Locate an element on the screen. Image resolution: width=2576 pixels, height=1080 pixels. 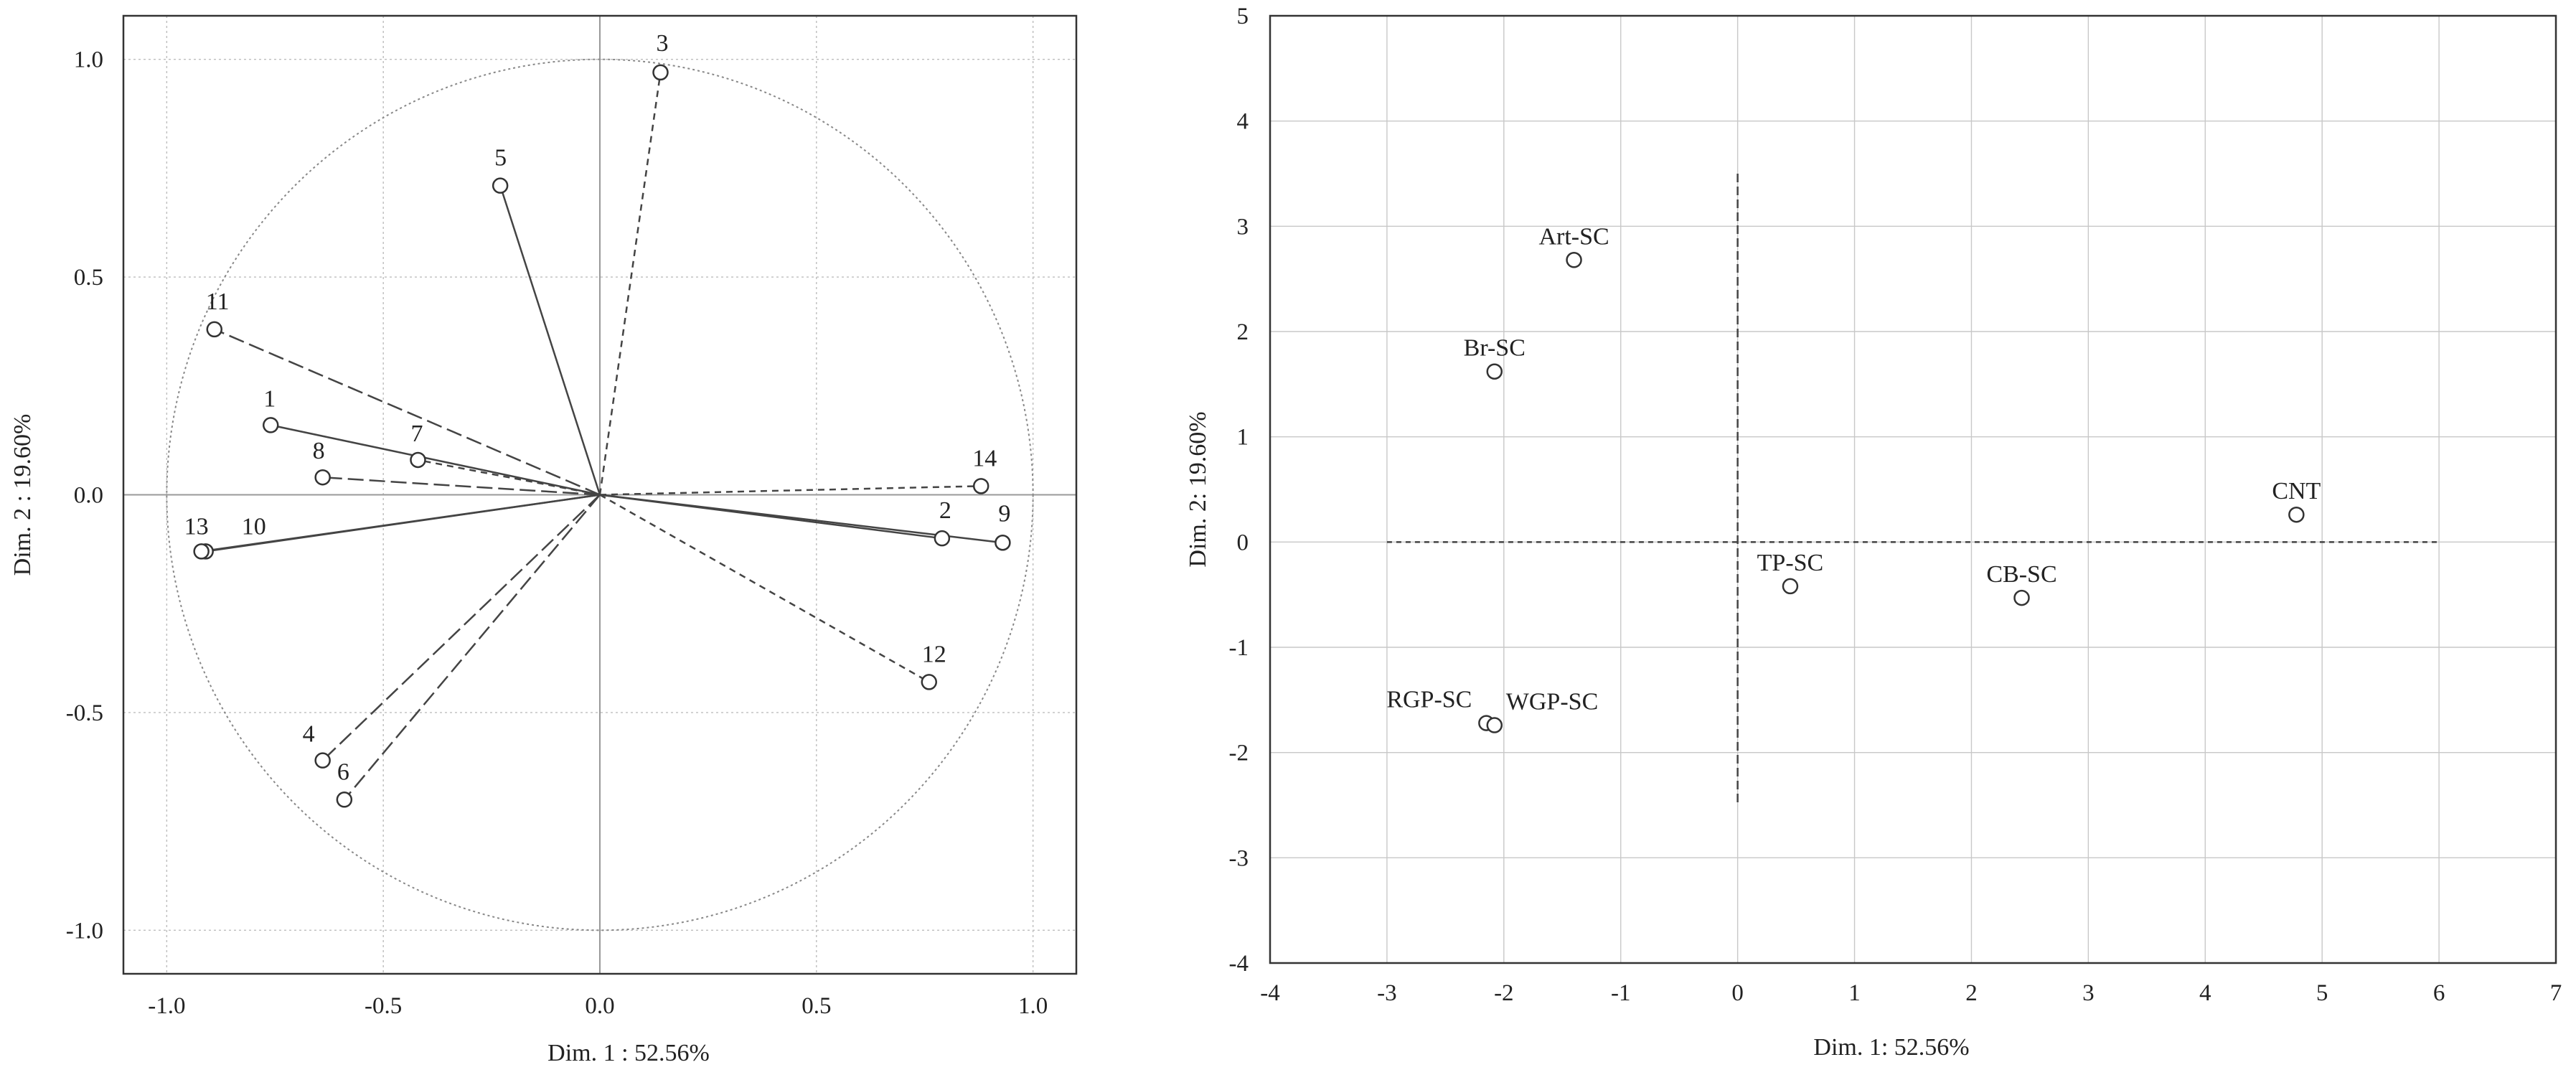
x-tick-label: 2 is located at coordinates (1971, 993).